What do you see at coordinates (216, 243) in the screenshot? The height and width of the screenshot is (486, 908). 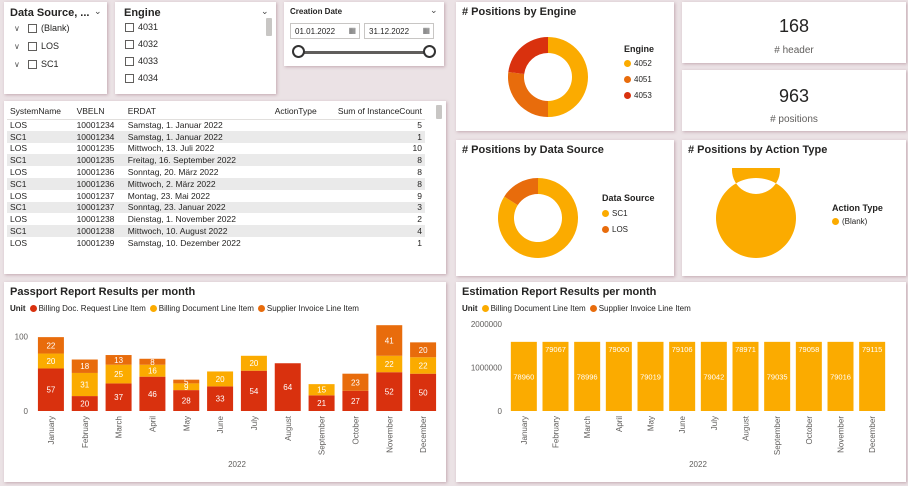 I see `table-row: LOS 10001239 Samstag, 10. Dezember 2022 1` at bounding box center [216, 243].